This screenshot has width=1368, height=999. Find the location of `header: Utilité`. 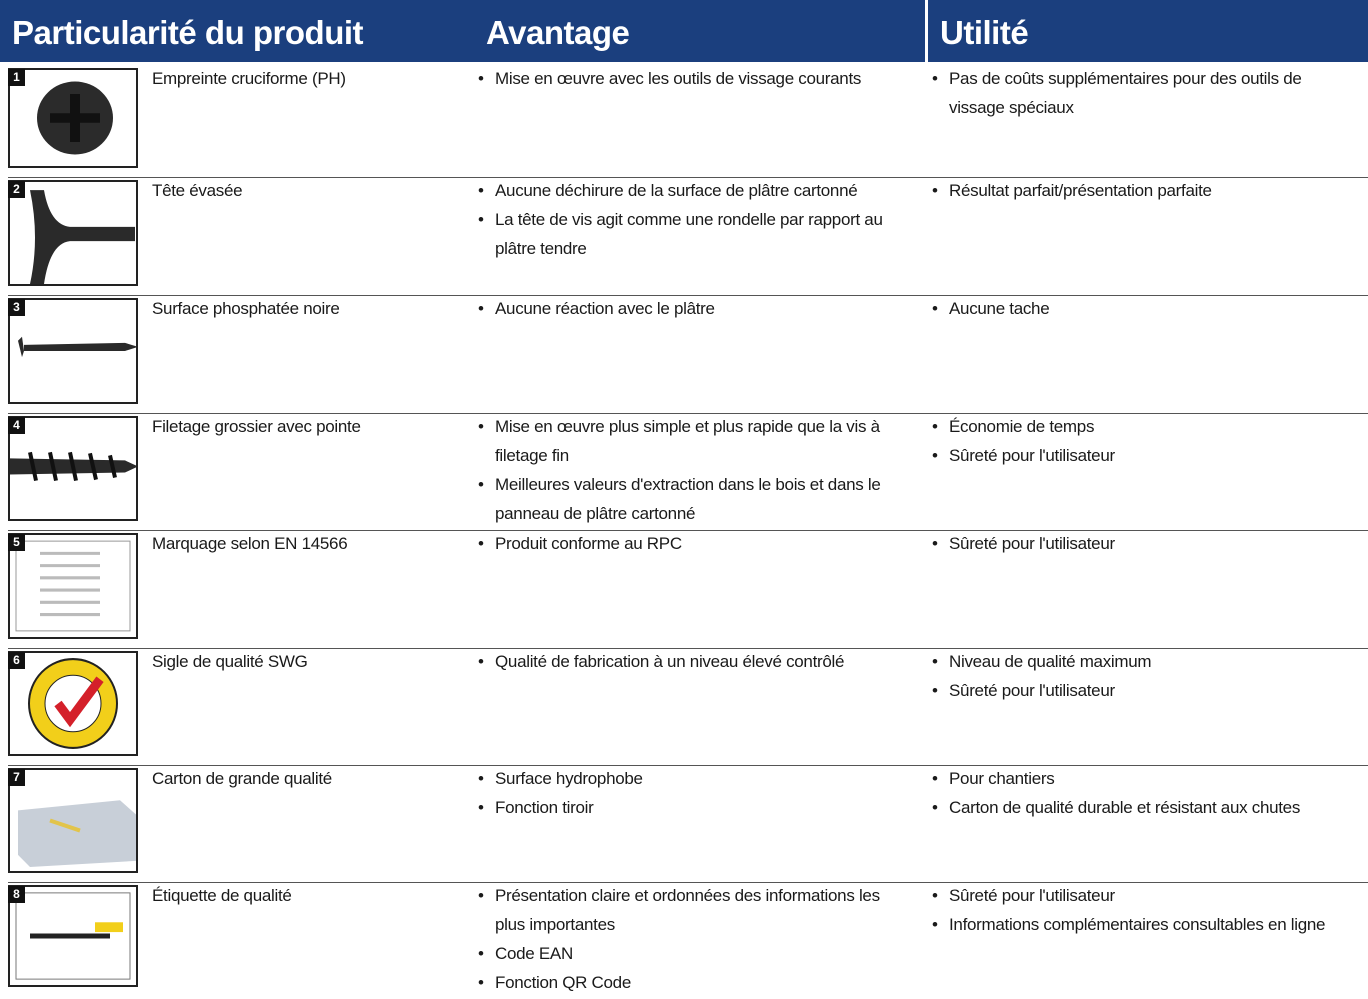

header: Utilité is located at coordinates (1148, 31).